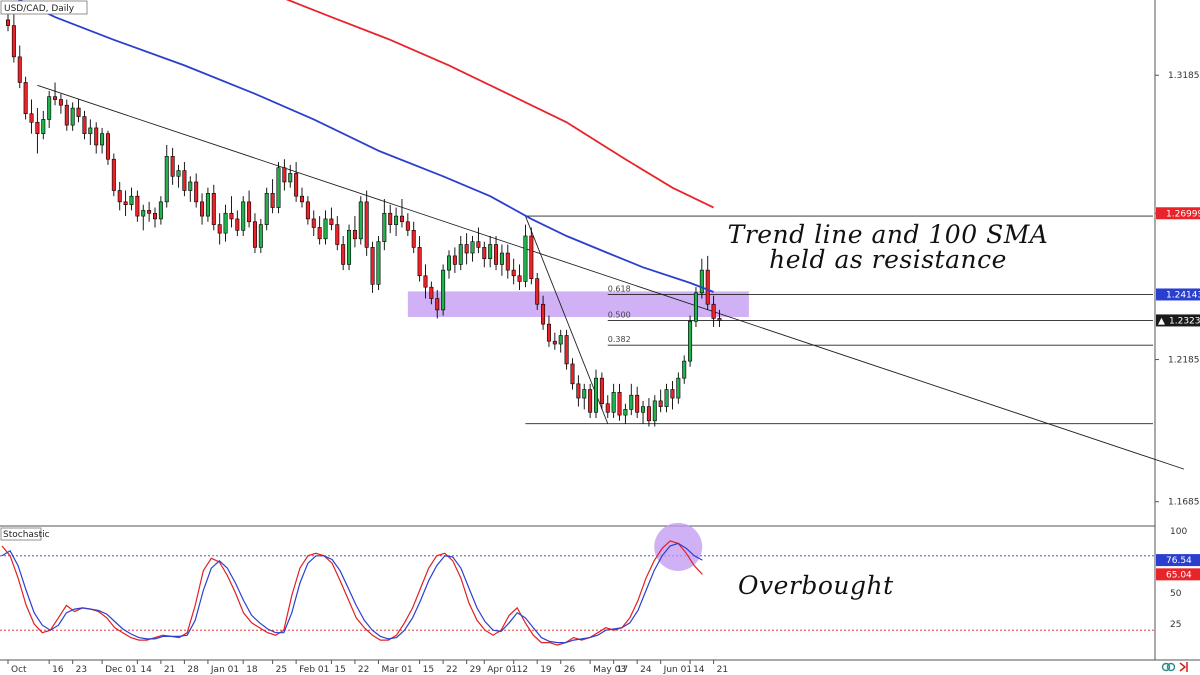 The width and height of the screenshot is (1200, 675). Describe the element at coordinates (44, 7) in the screenshot. I see `chart-title-box` at that location.